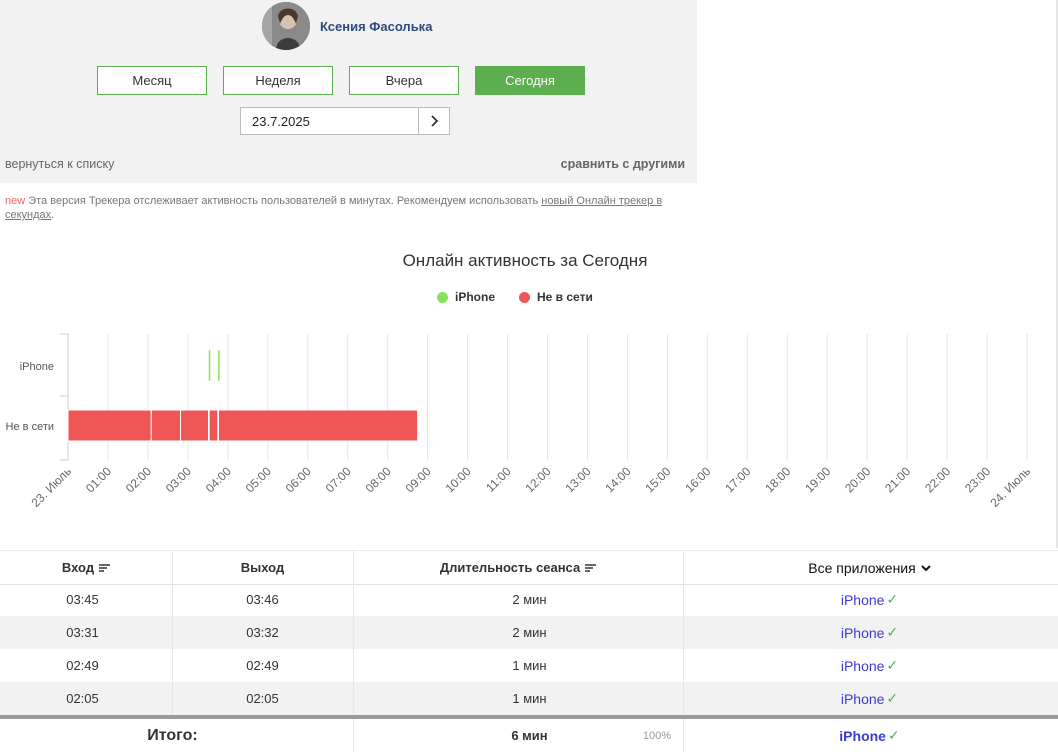 This screenshot has width=1058, height=752. I want to click on legend-item-iphone: iPhone, so click(466, 297).